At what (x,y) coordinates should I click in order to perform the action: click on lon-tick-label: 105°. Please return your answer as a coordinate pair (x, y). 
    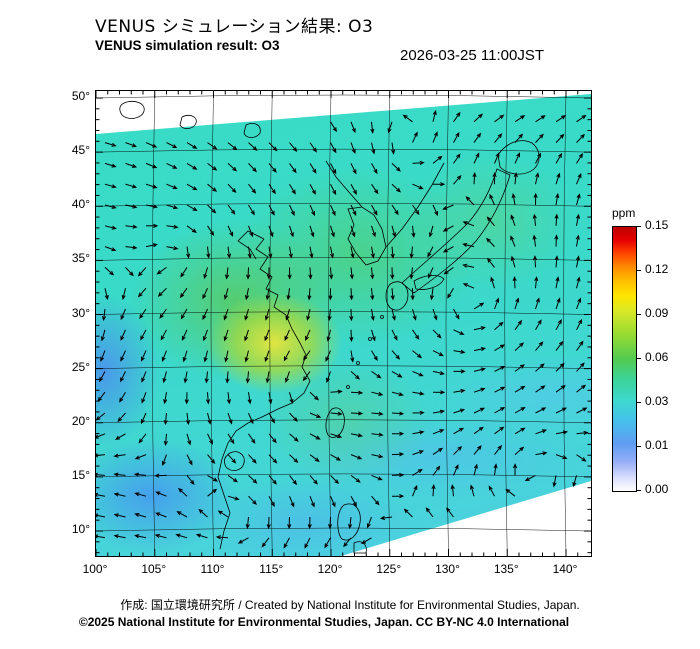
    Looking at the image, I should click on (154, 569).